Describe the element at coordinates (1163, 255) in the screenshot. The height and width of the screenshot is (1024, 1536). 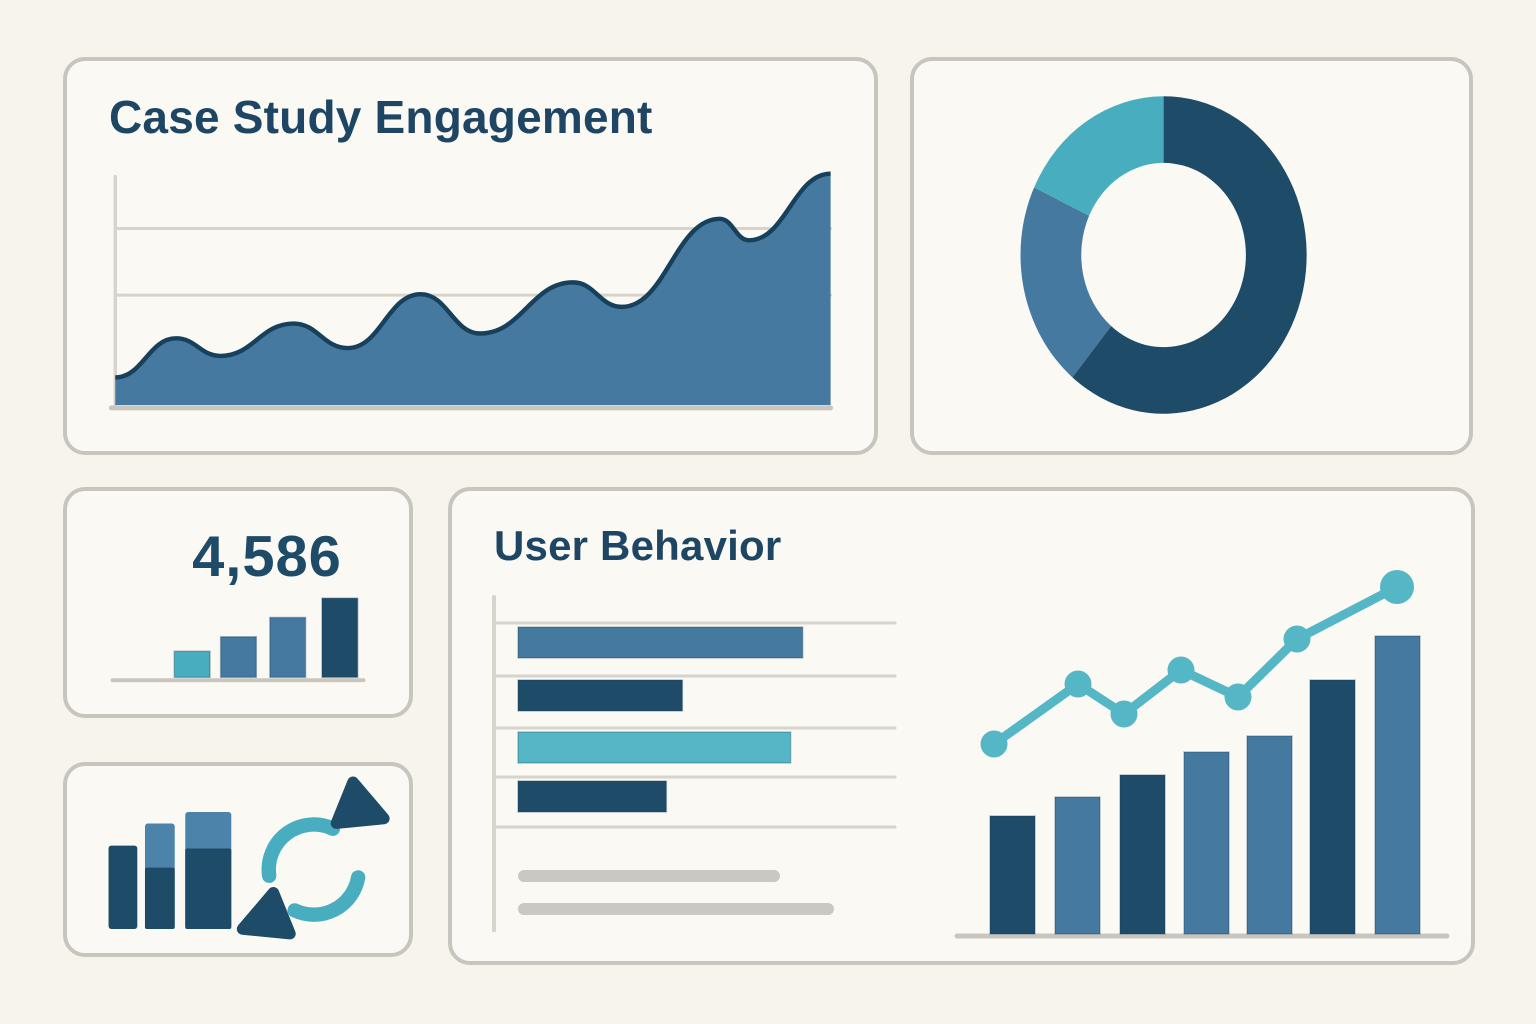
I see `traffic-donut-chart` at that location.